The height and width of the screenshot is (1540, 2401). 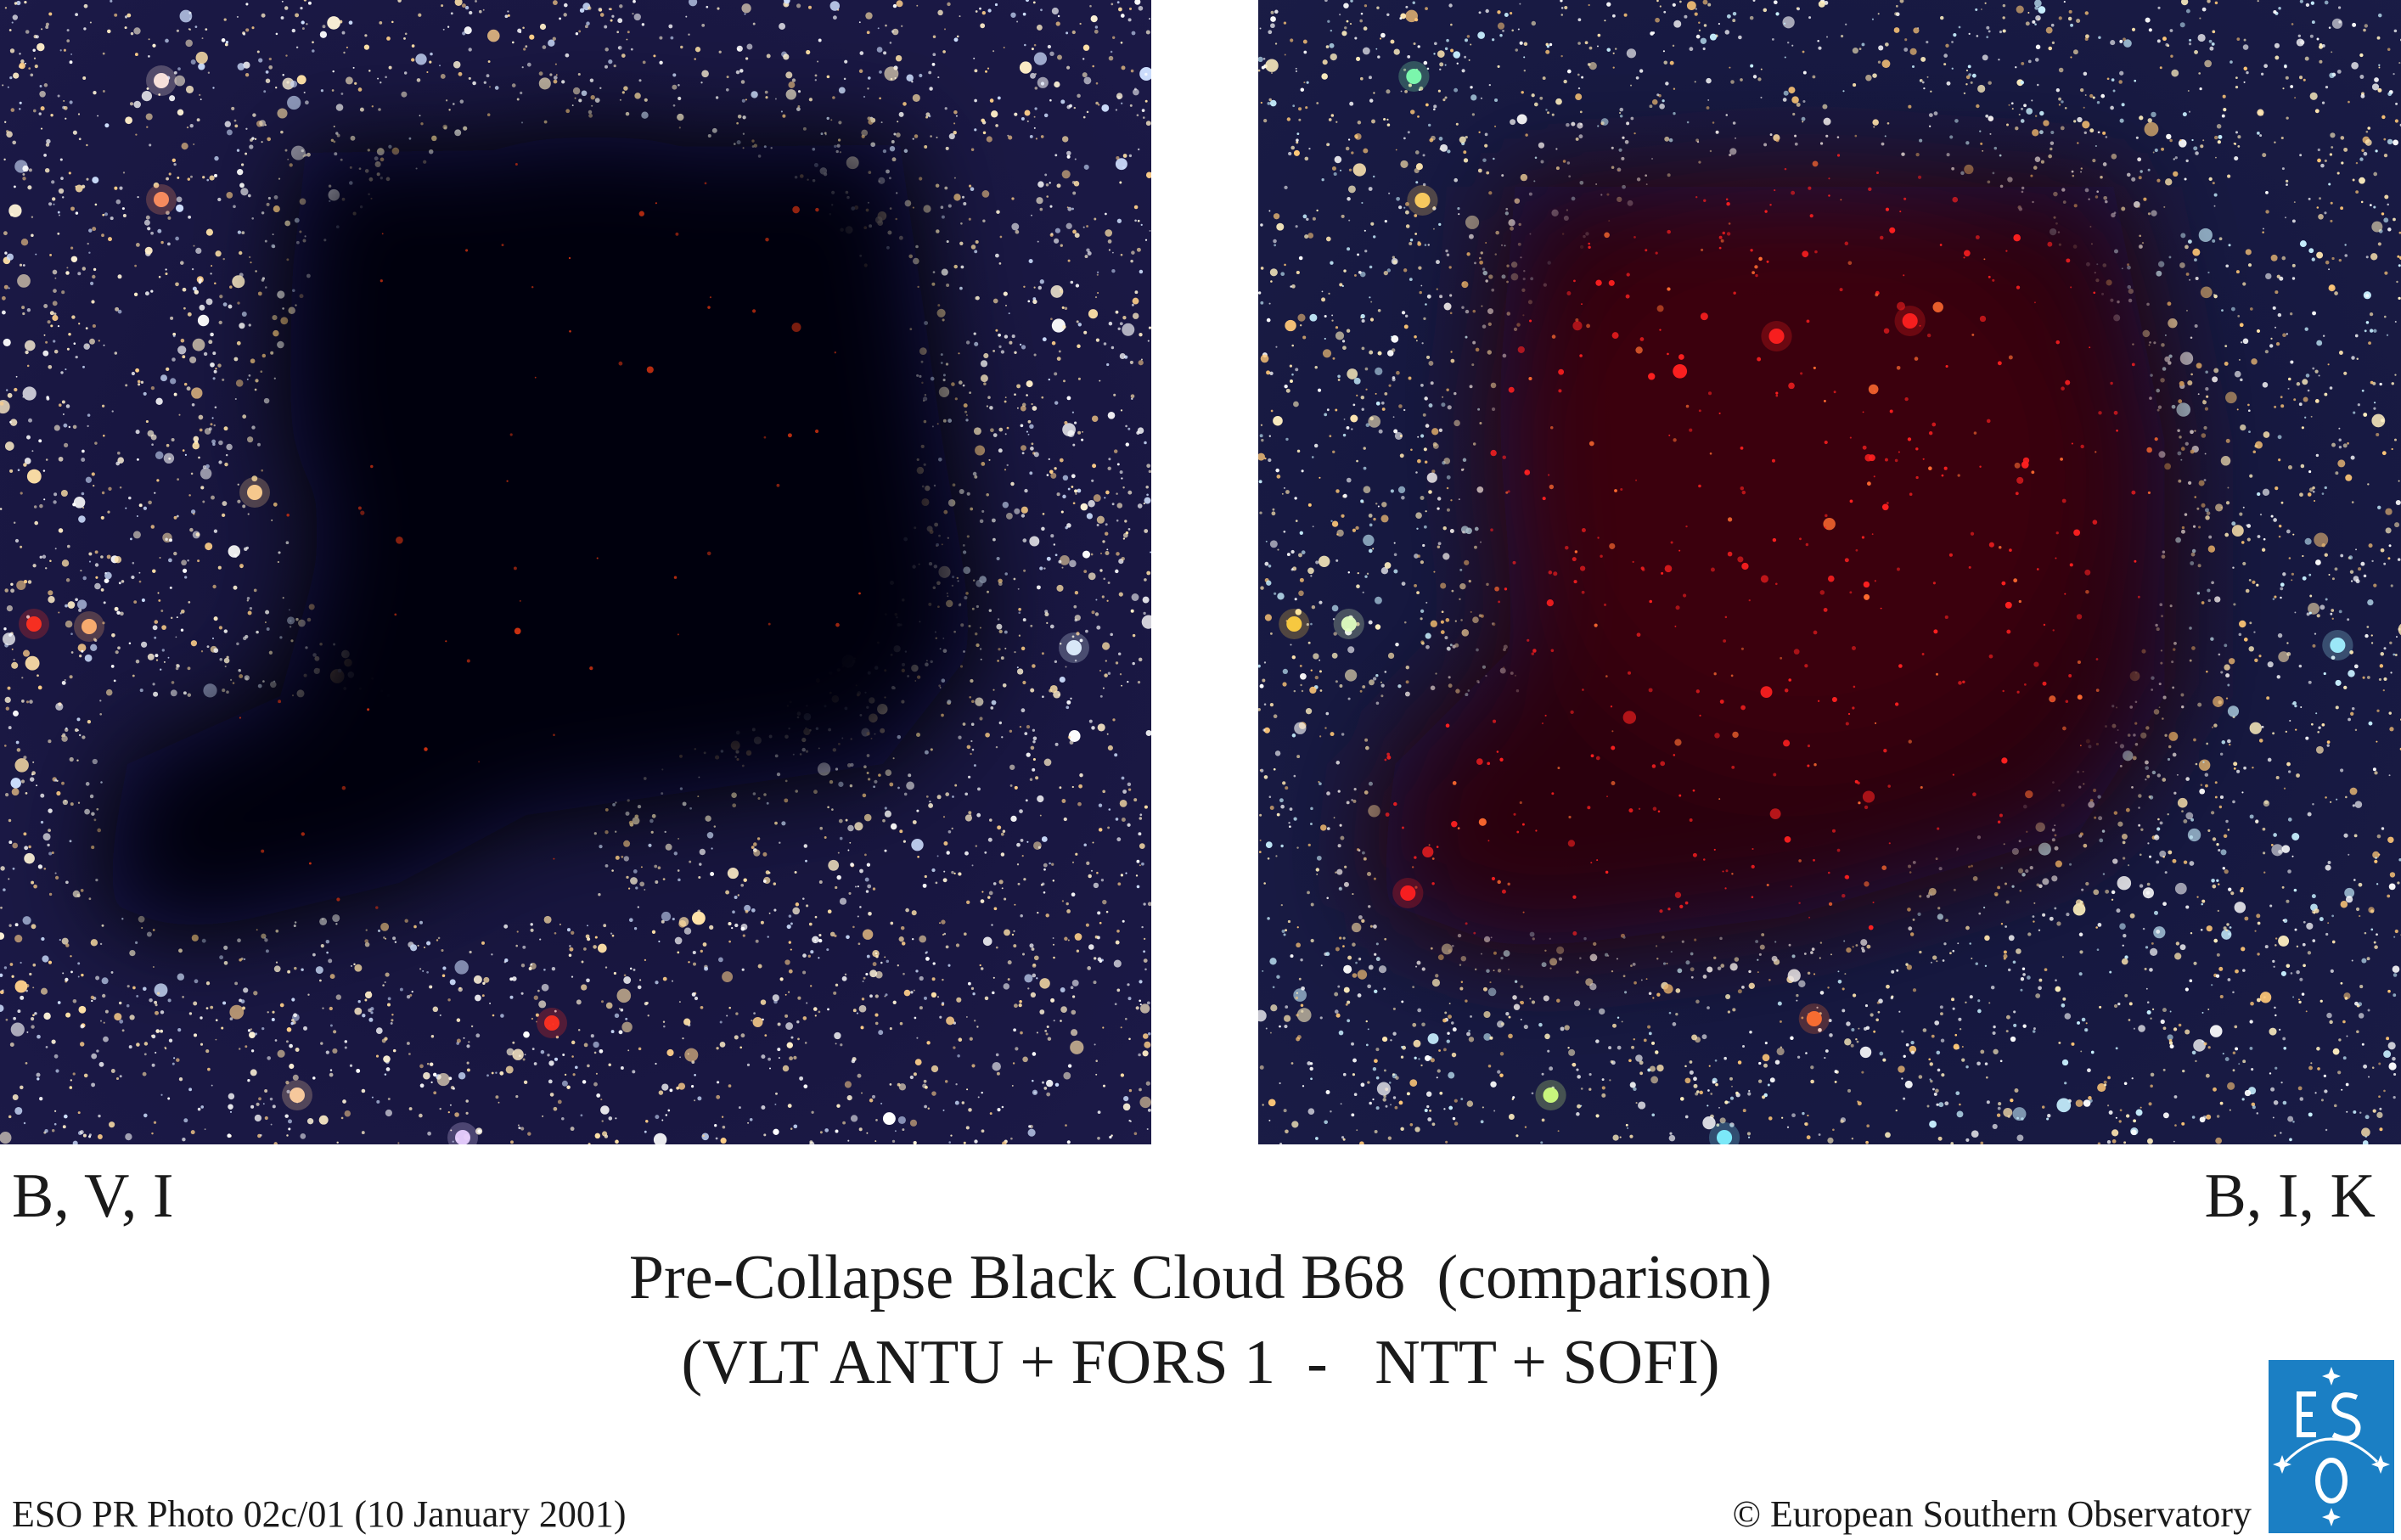 I want to click on caption-subtitle: (VLT ANTU + FORS 1 - NTT + SOFI), so click(x=1200, y=1362).